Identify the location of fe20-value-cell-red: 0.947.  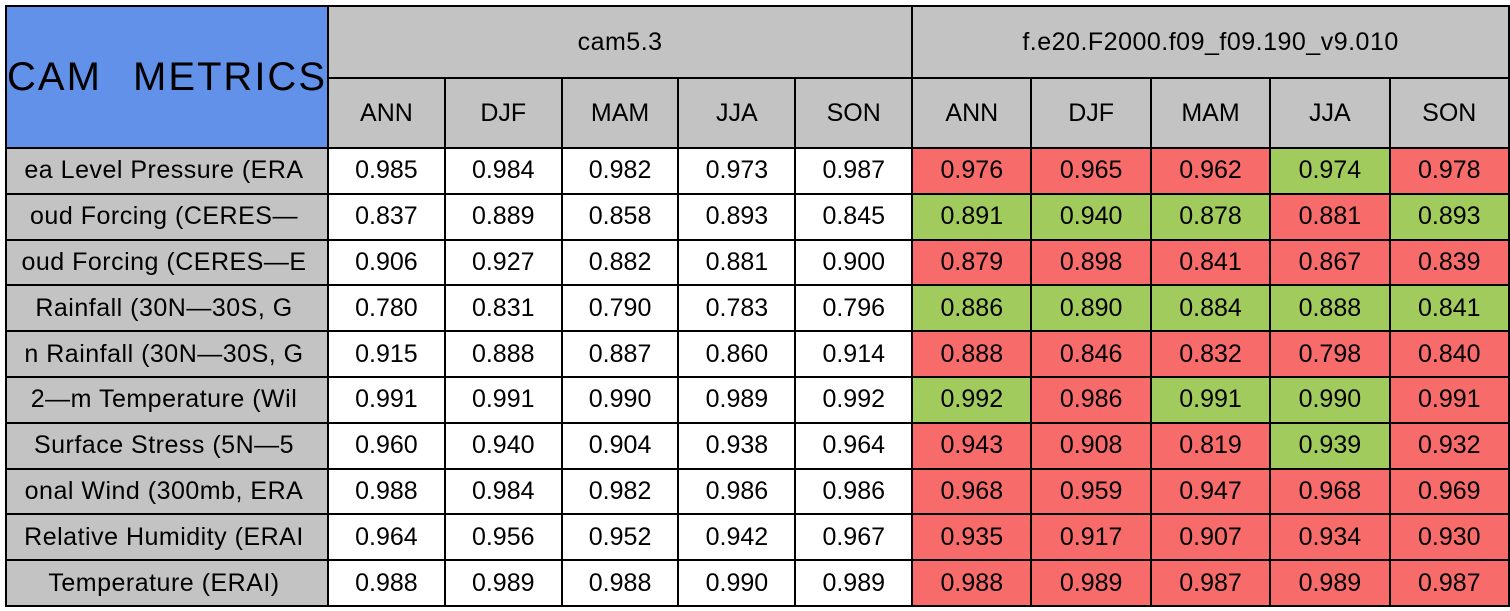
(1210, 491).